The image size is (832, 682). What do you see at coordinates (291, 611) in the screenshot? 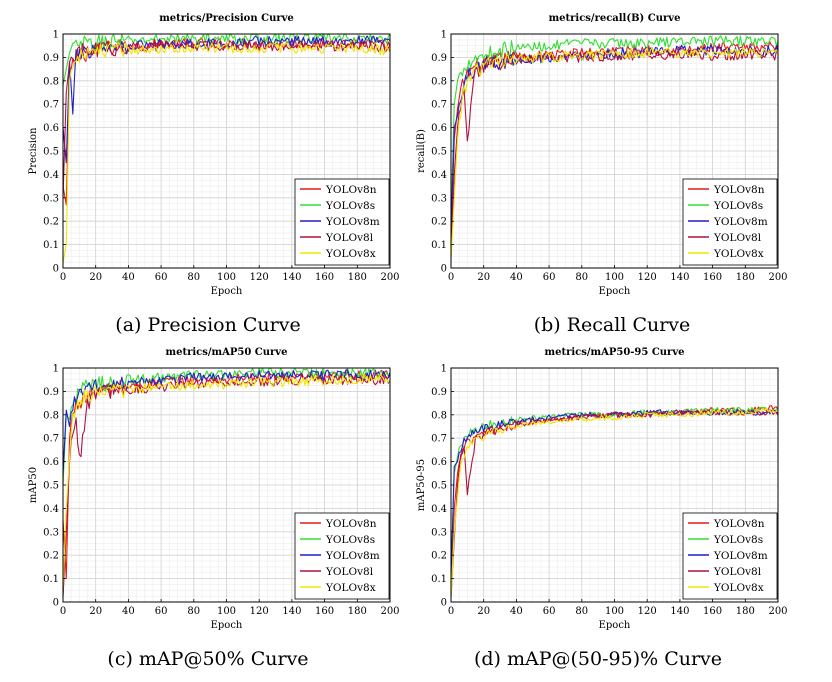
I see `x-tick-label: 140` at bounding box center [291, 611].